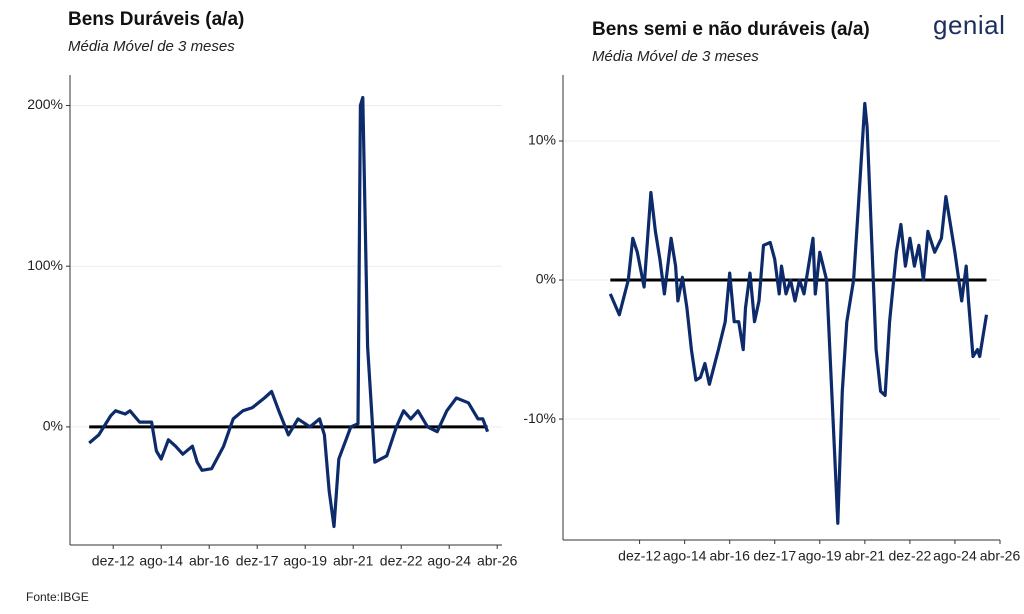 The width and height of the screenshot is (1024, 614). I want to click on source: Fonte:IBGE, so click(57, 597).